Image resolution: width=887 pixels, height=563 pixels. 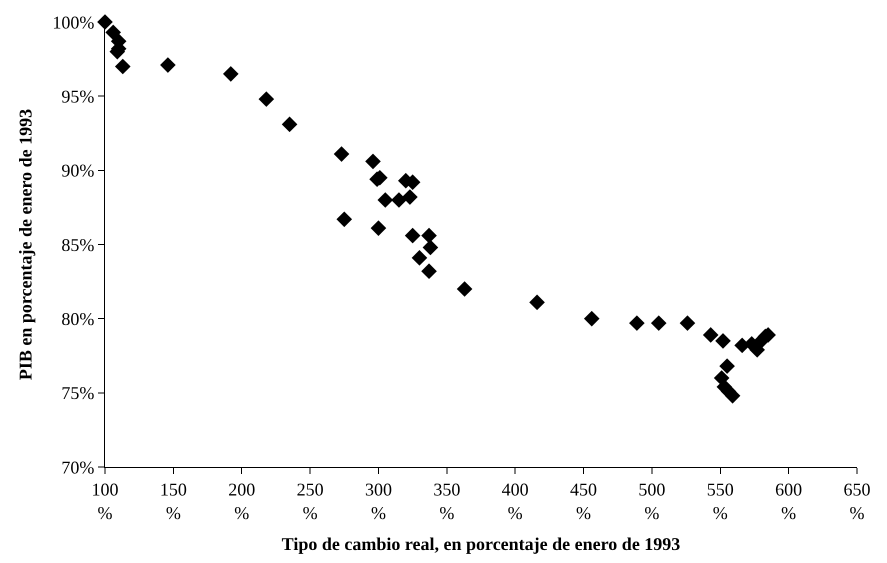 What do you see at coordinates (77, 170) in the screenshot?
I see `y-tick-label: 90%` at bounding box center [77, 170].